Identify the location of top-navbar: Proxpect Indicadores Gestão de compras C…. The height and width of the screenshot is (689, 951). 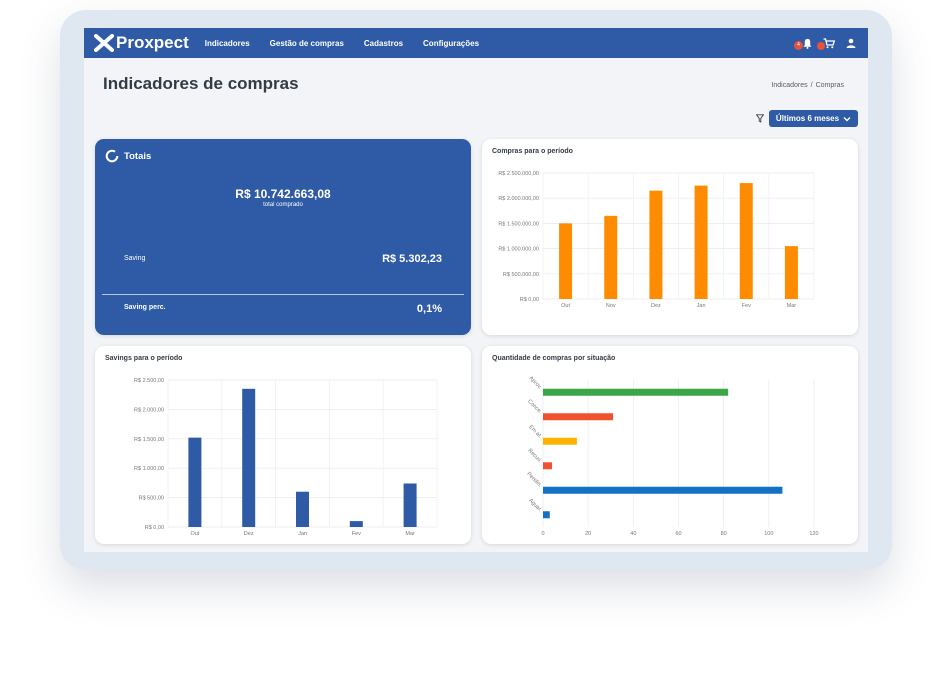
(476, 43).